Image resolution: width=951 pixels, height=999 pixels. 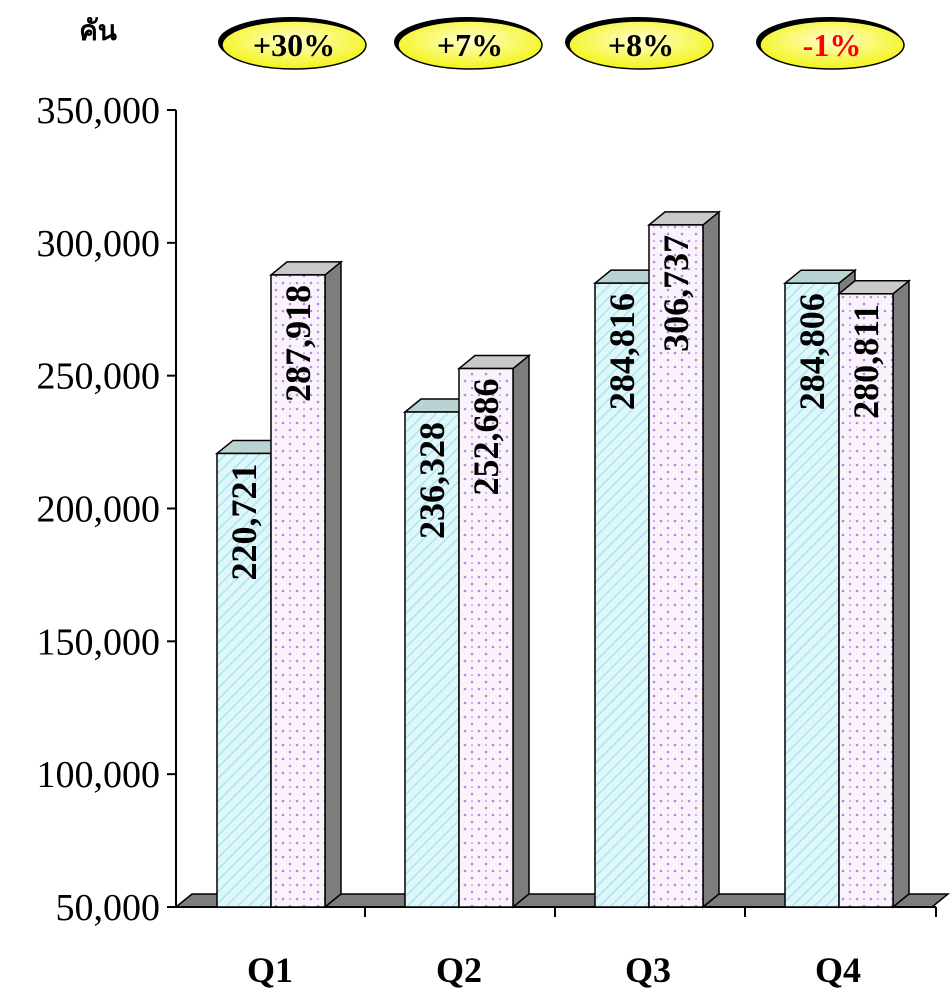 What do you see at coordinates (99, 642) in the screenshot?
I see `y-tick-label: 150,000` at bounding box center [99, 642].